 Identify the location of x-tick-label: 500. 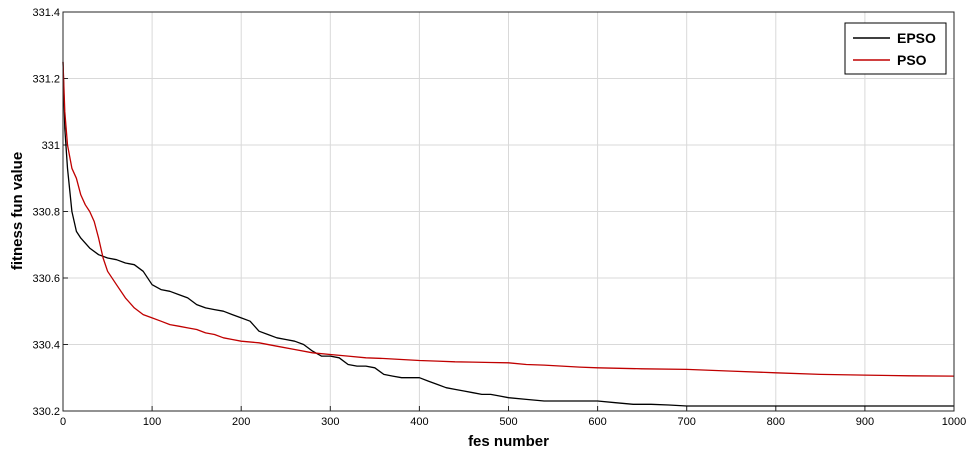
(508, 422).